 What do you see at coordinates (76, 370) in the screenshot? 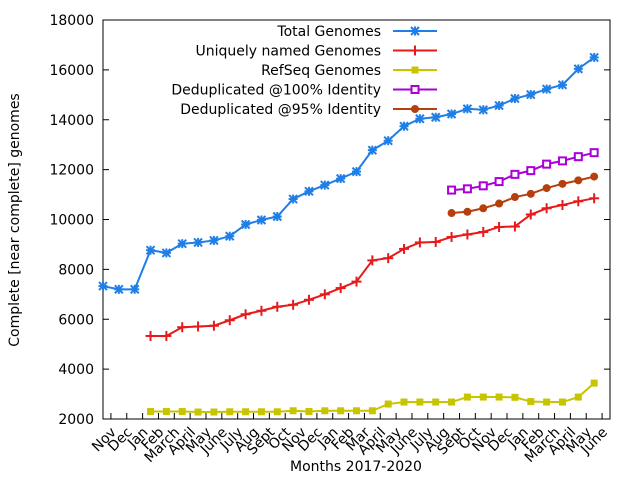
I see `y-tick-label: 4000` at bounding box center [76, 370].